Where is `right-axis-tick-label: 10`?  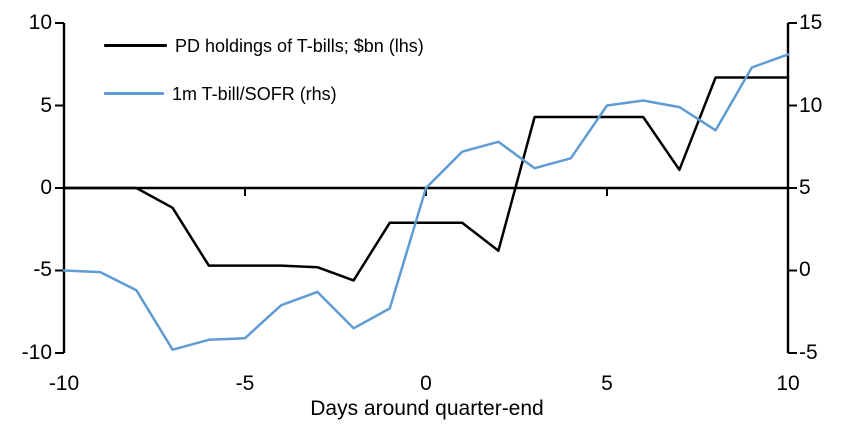
right-axis-tick-label: 10 is located at coordinates (811, 105).